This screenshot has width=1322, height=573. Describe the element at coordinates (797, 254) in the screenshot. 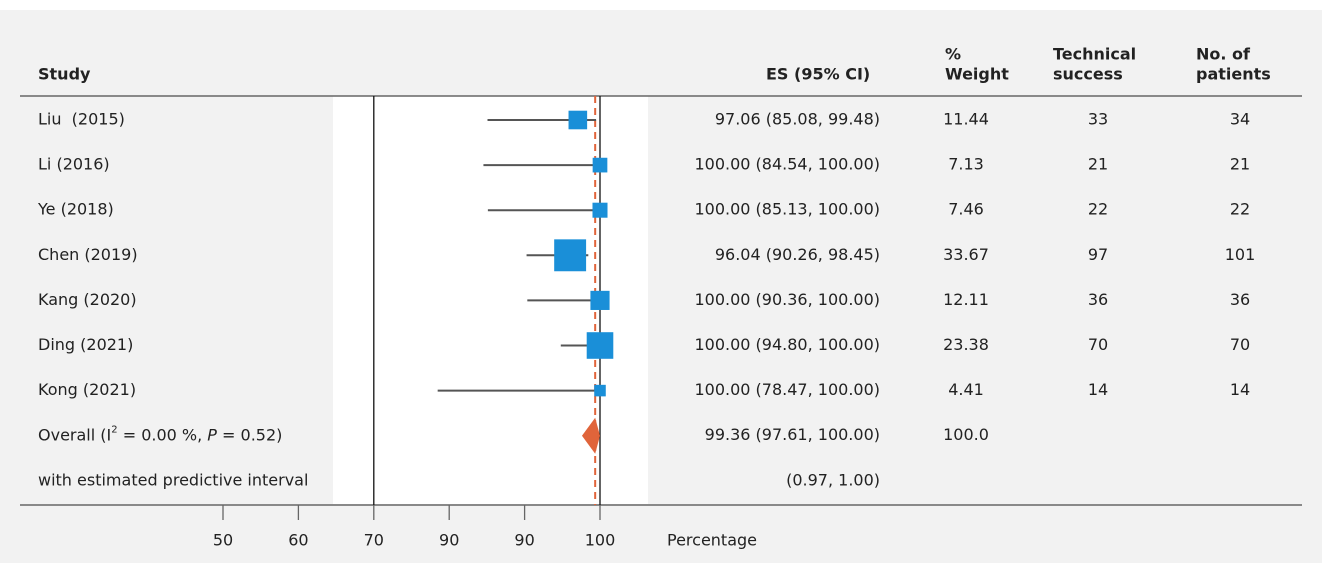

I see `es-label: 96.04 (90.26, 98.45)` at that location.